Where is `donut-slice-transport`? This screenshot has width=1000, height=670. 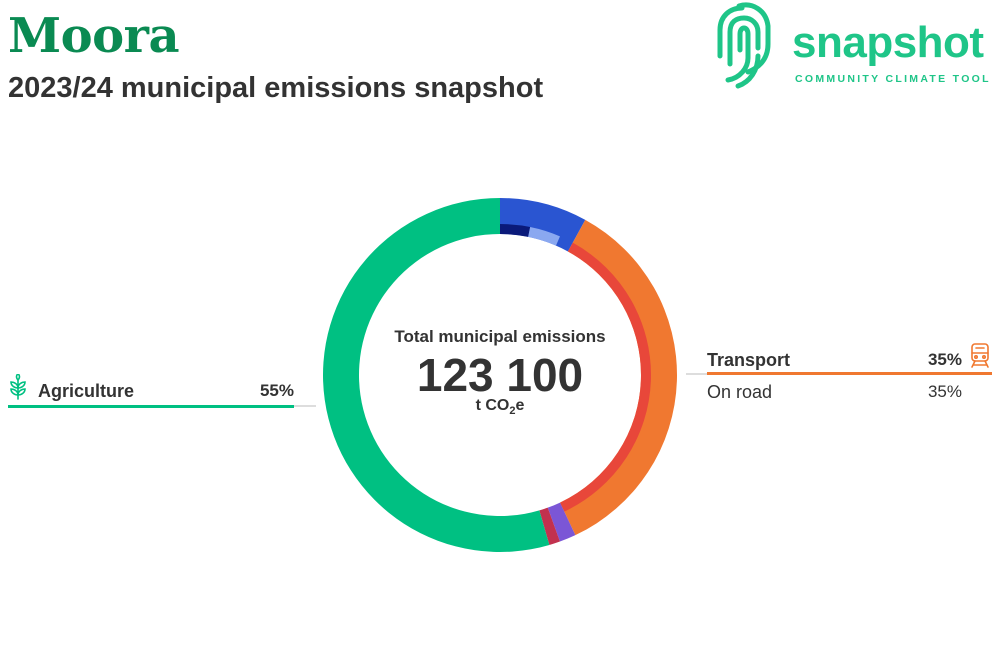 donut-slice-transport is located at coordinates (618, 377).